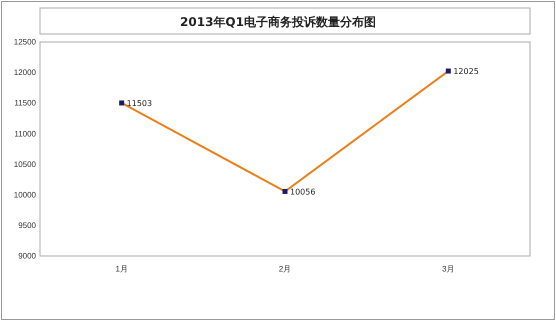  I want to click on x-tick-label: 3月, so click(448, 269).